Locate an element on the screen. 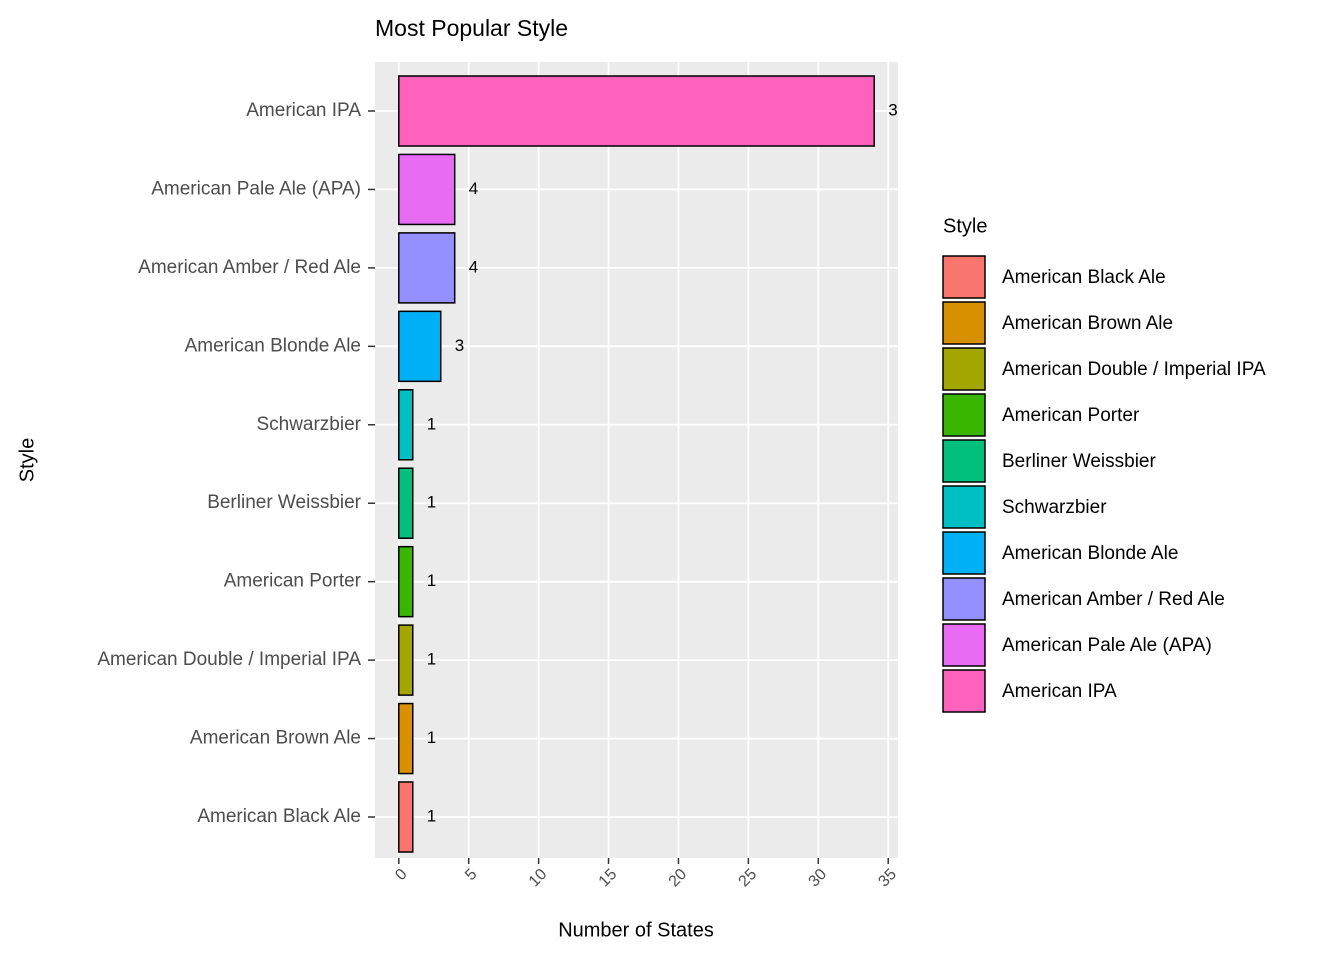  legend-label: American IPA is located at coordinates (1059, 691).